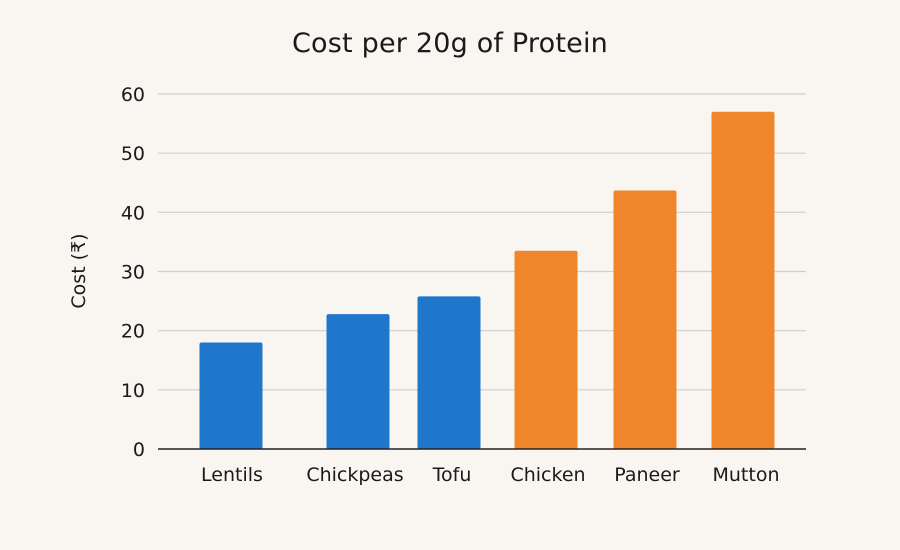 Image resolution: width=900 pixels, height=550 pixels. What do you see at coordinates (645, 320) in the screenshot?
I see `bar-paneer` at bounding box center [645, 320].